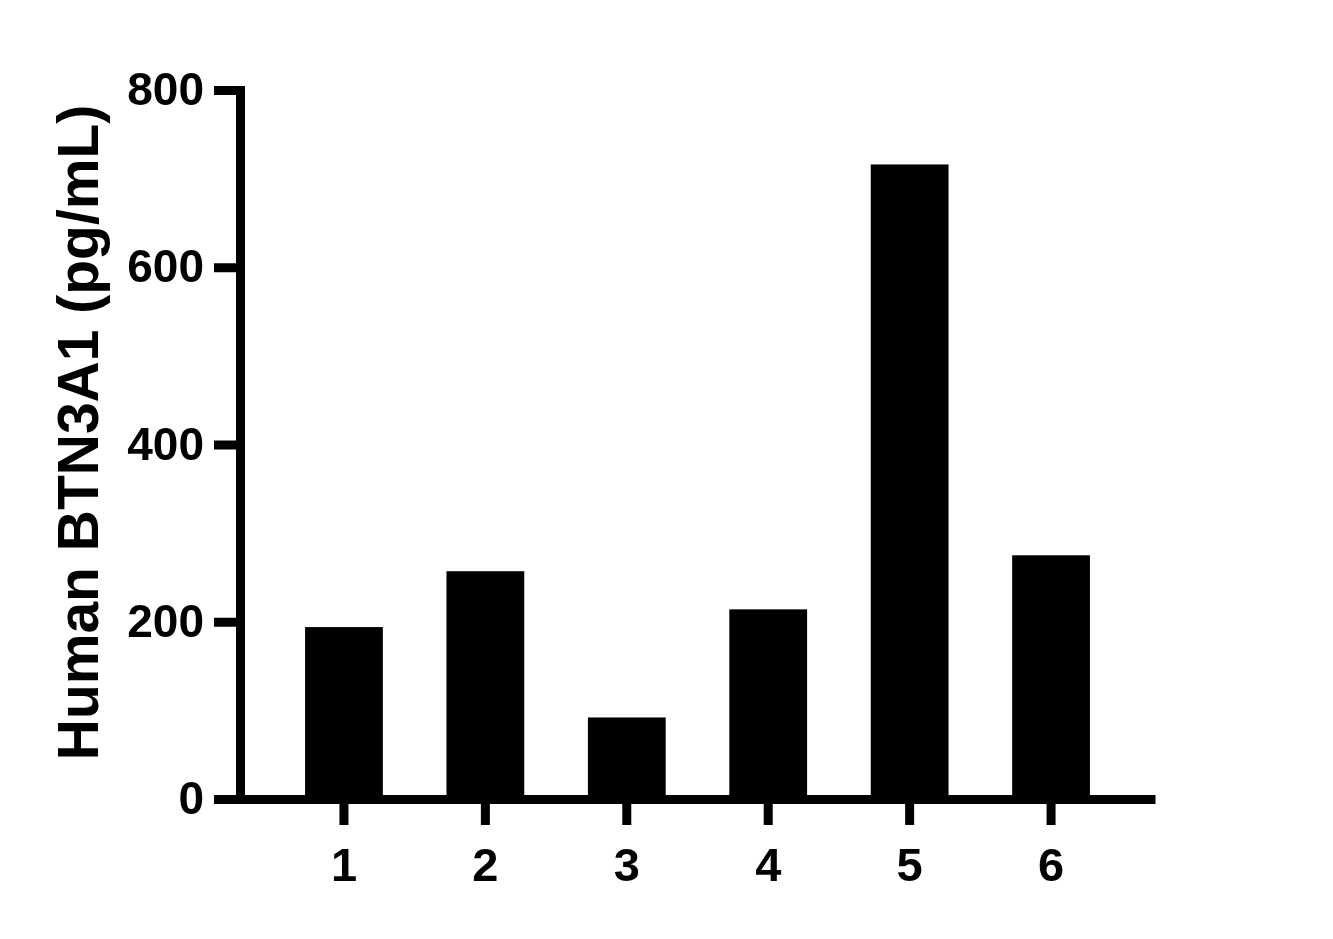 This screenshot has width=1333, height=939. What do you see at coordinates (191, 798) in the screenshot?
I see `y-tick-label: 0` at bounding box center [191, 798].